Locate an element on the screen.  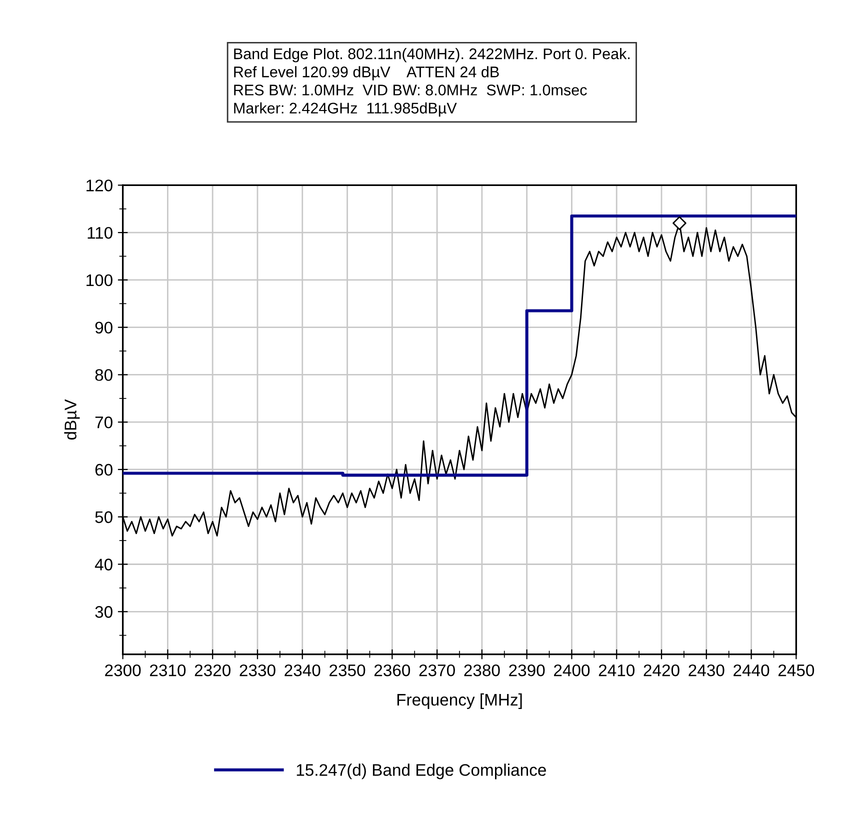
x-tick-label: 2430 is located at coordinates (706, 670).